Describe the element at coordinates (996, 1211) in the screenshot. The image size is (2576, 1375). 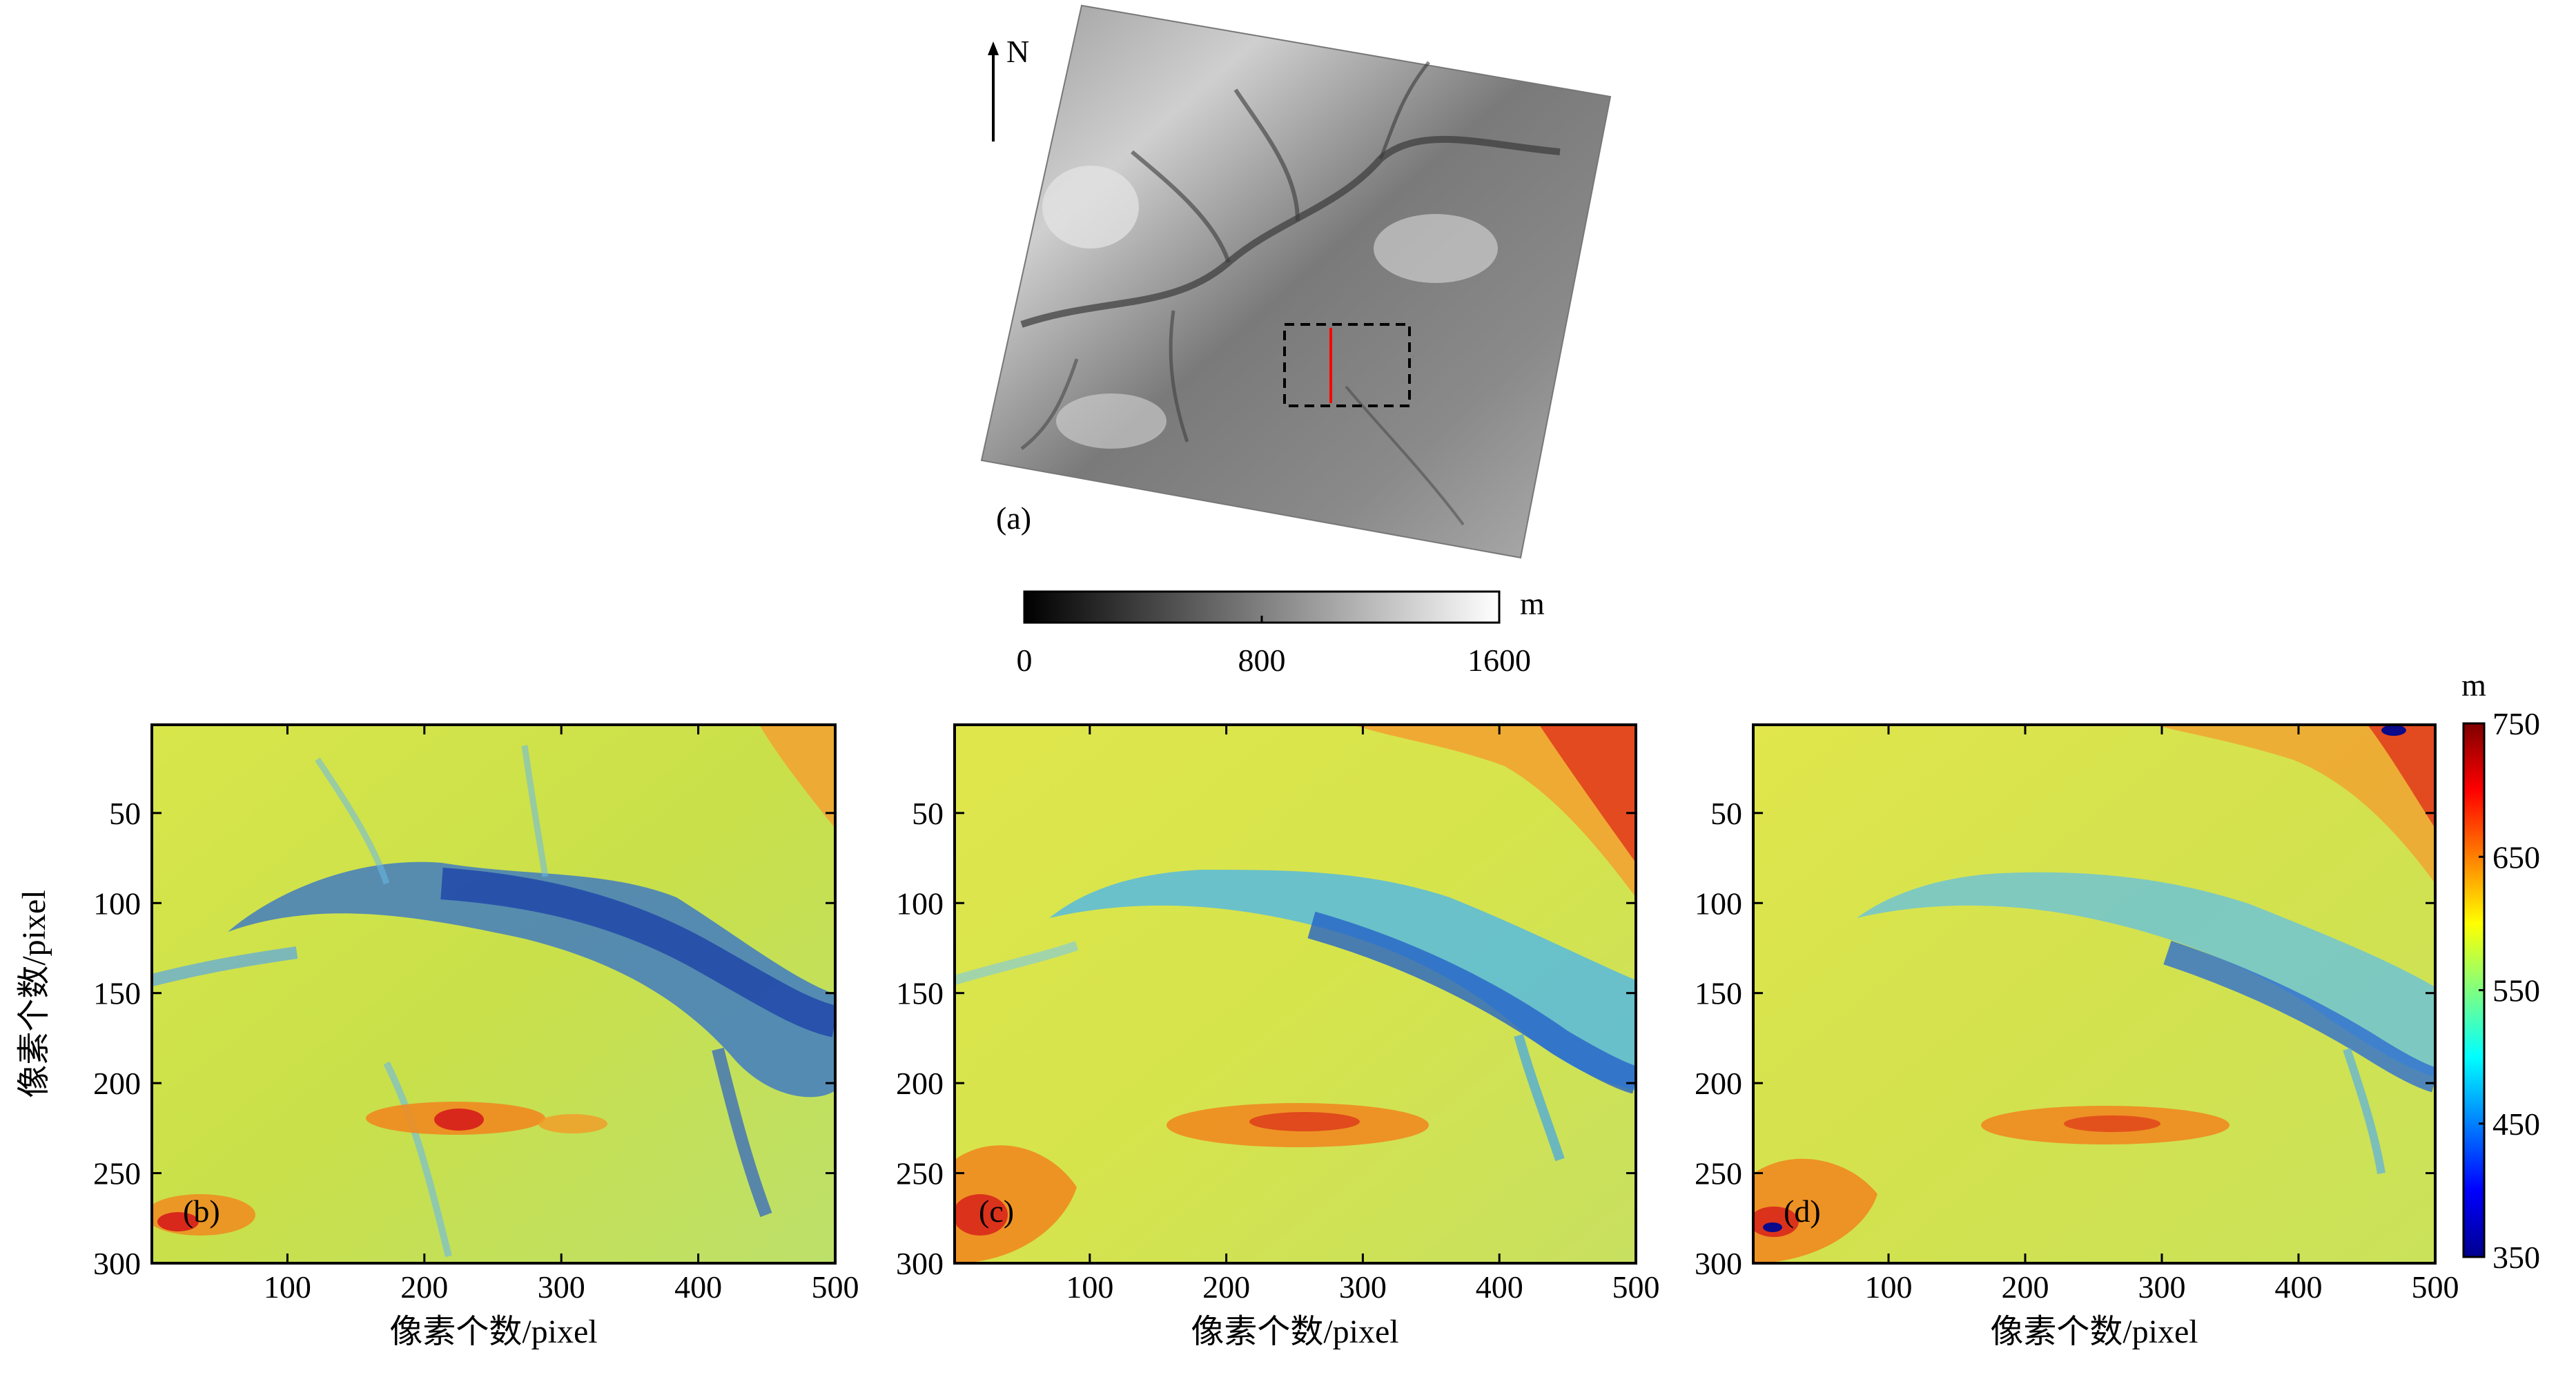
I see `panel-c-label: (c)` at that location.